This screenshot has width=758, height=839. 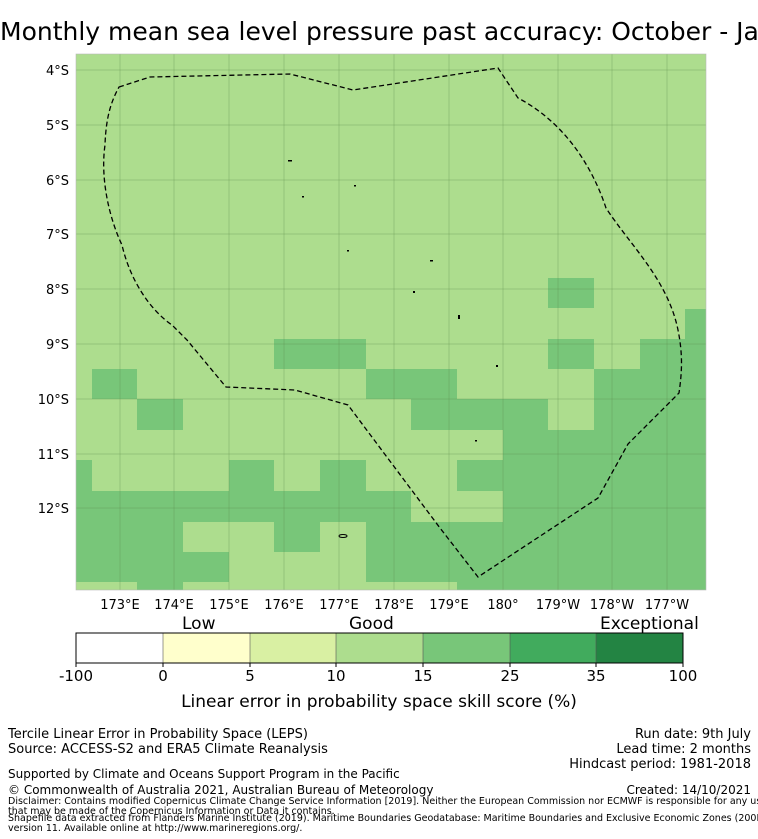 What do you see at coordinates (683, 749) in the screenshot?
I see `footer-lead-time: Lead time: 2 months` at bounding box center [683, 749].